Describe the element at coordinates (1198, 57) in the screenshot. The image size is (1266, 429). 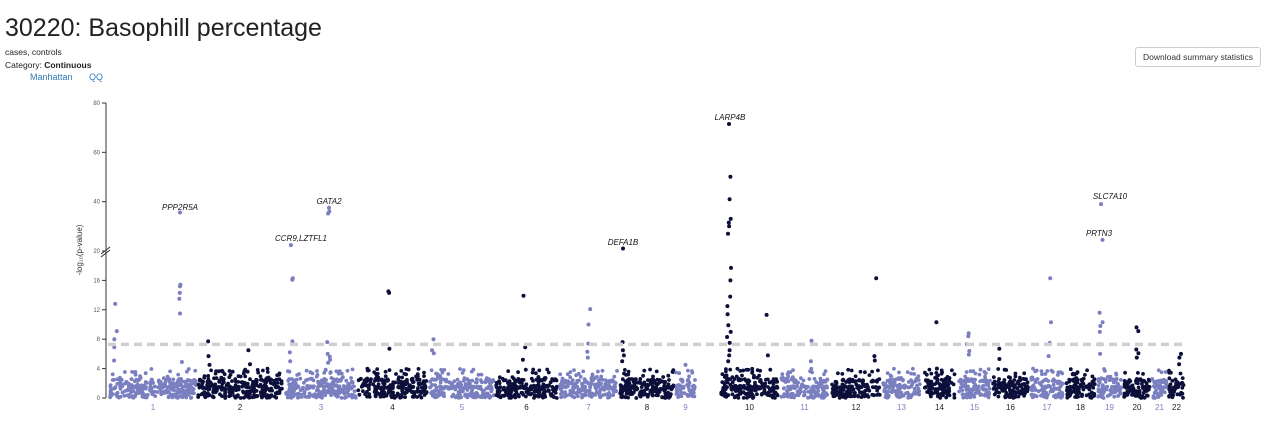
I see `download-summary-statistics-button: Download summary statistics` at that location.